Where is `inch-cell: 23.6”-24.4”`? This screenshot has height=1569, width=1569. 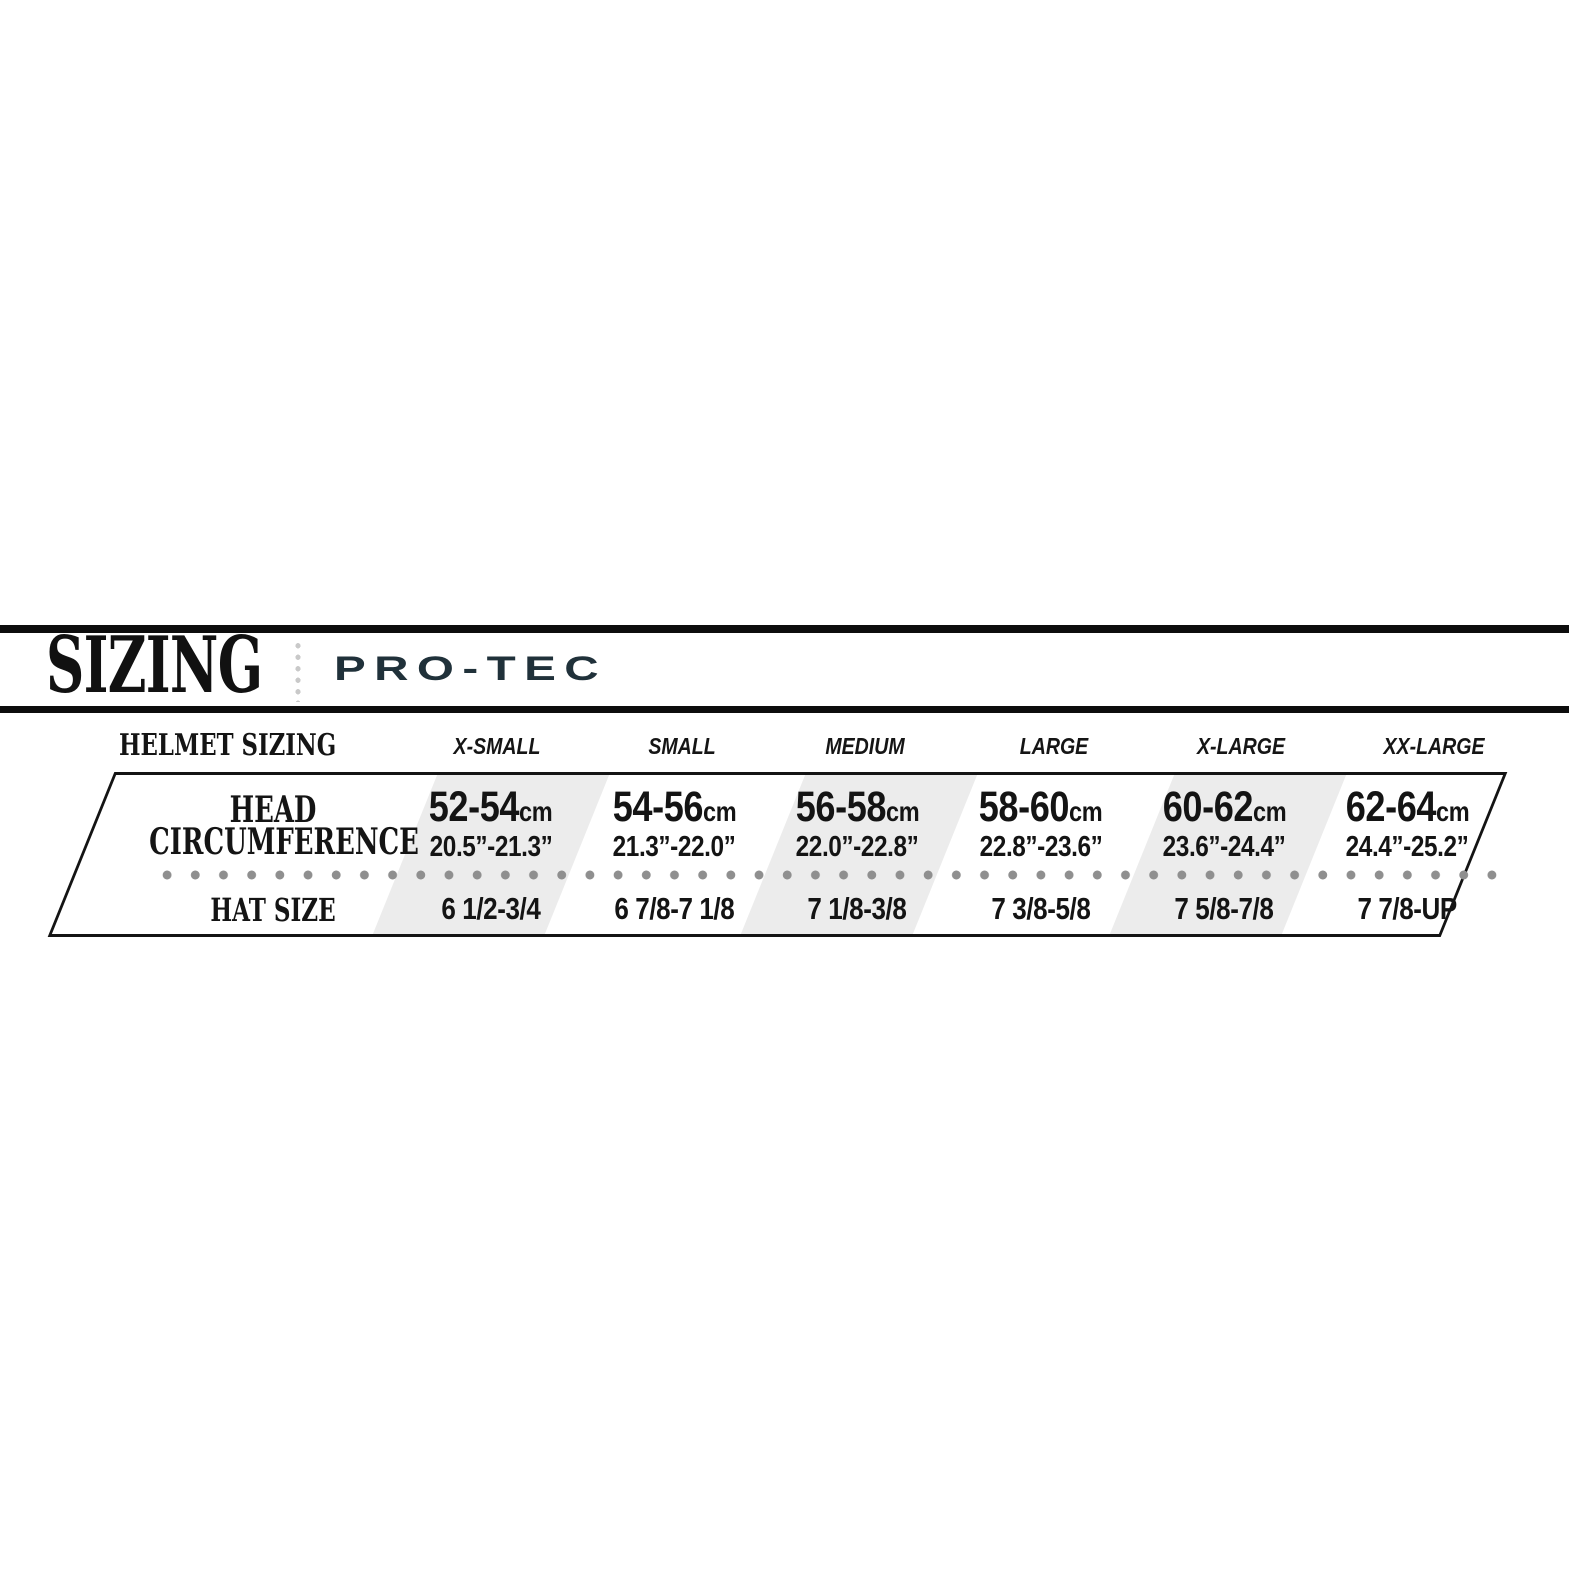
inch-cell: 23.6”-24.4” is located at coordinates (1224, 847).